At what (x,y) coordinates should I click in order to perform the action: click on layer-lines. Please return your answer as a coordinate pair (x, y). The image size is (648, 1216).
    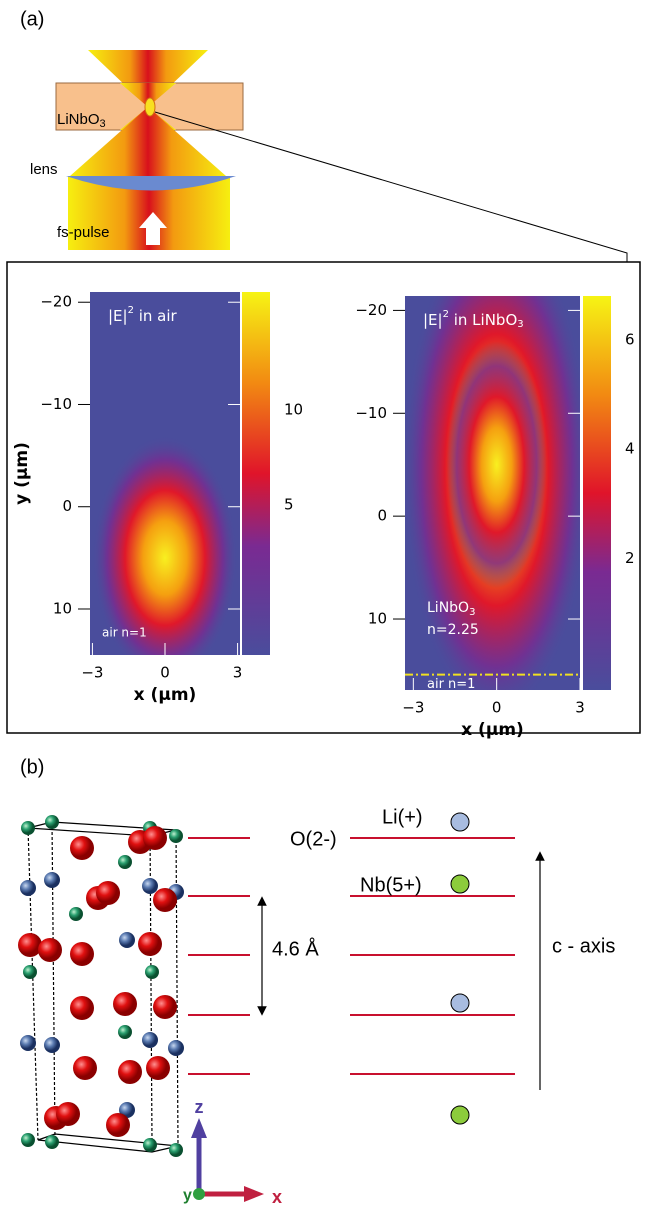
    Looking at the image, I should click on (351, 956).